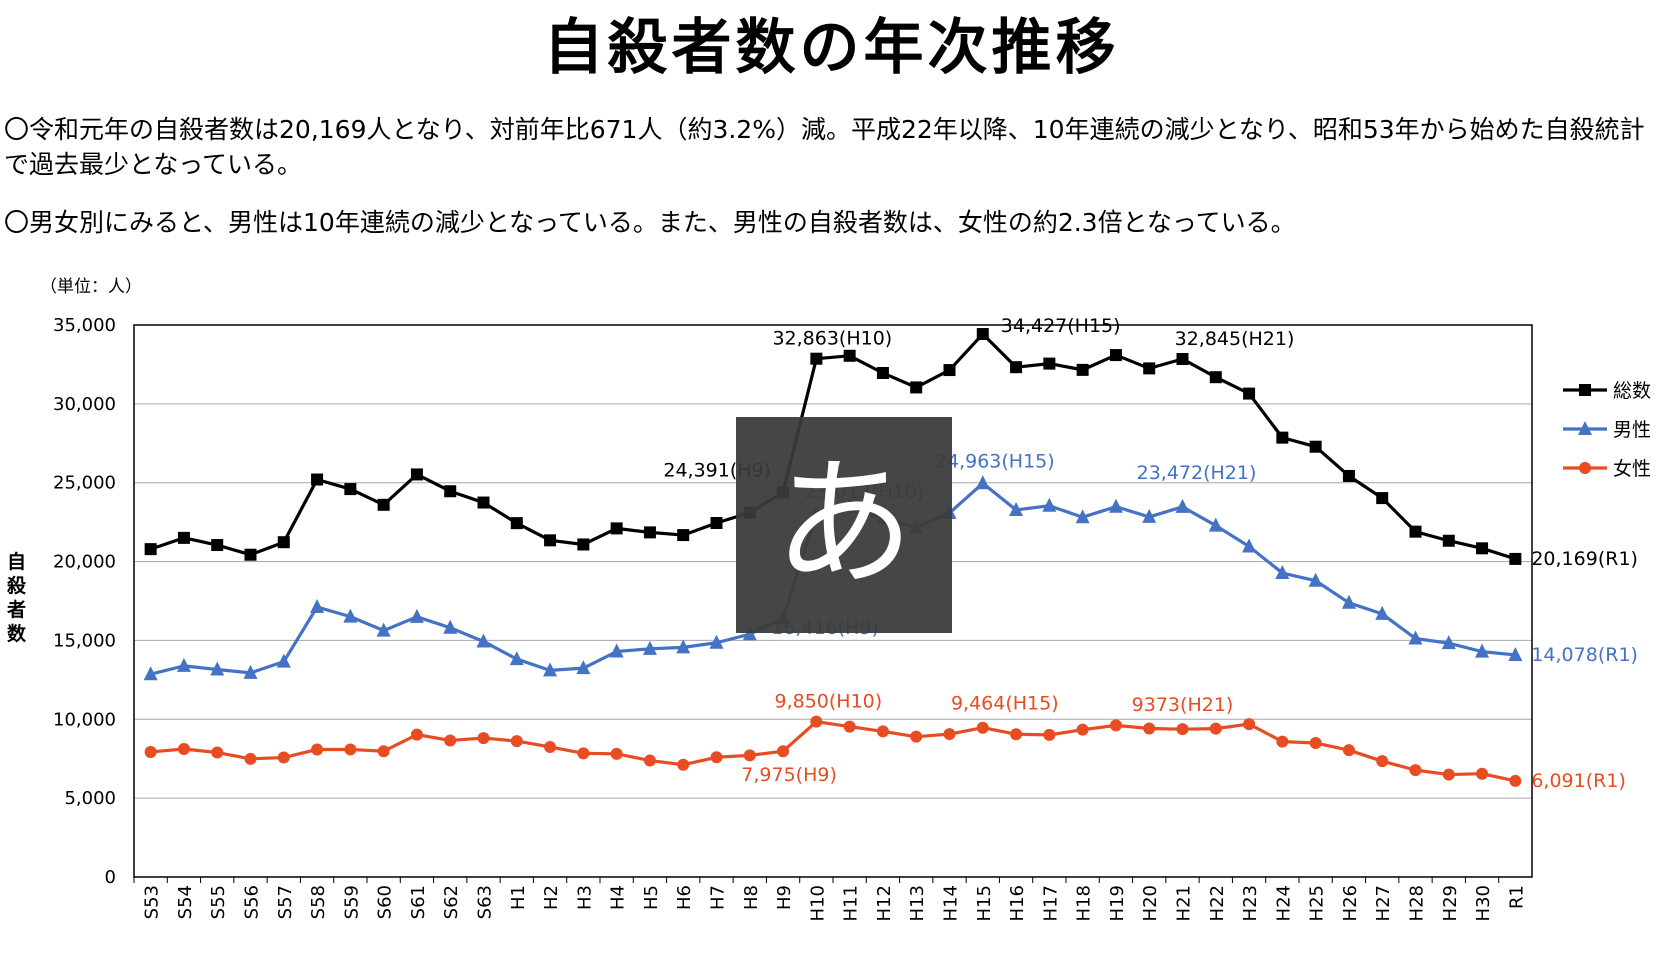  What do you see at coordinates (91, 287) in the screenshot?
I see `unit-label: （単位：人）` at bounding box center [91, 287].